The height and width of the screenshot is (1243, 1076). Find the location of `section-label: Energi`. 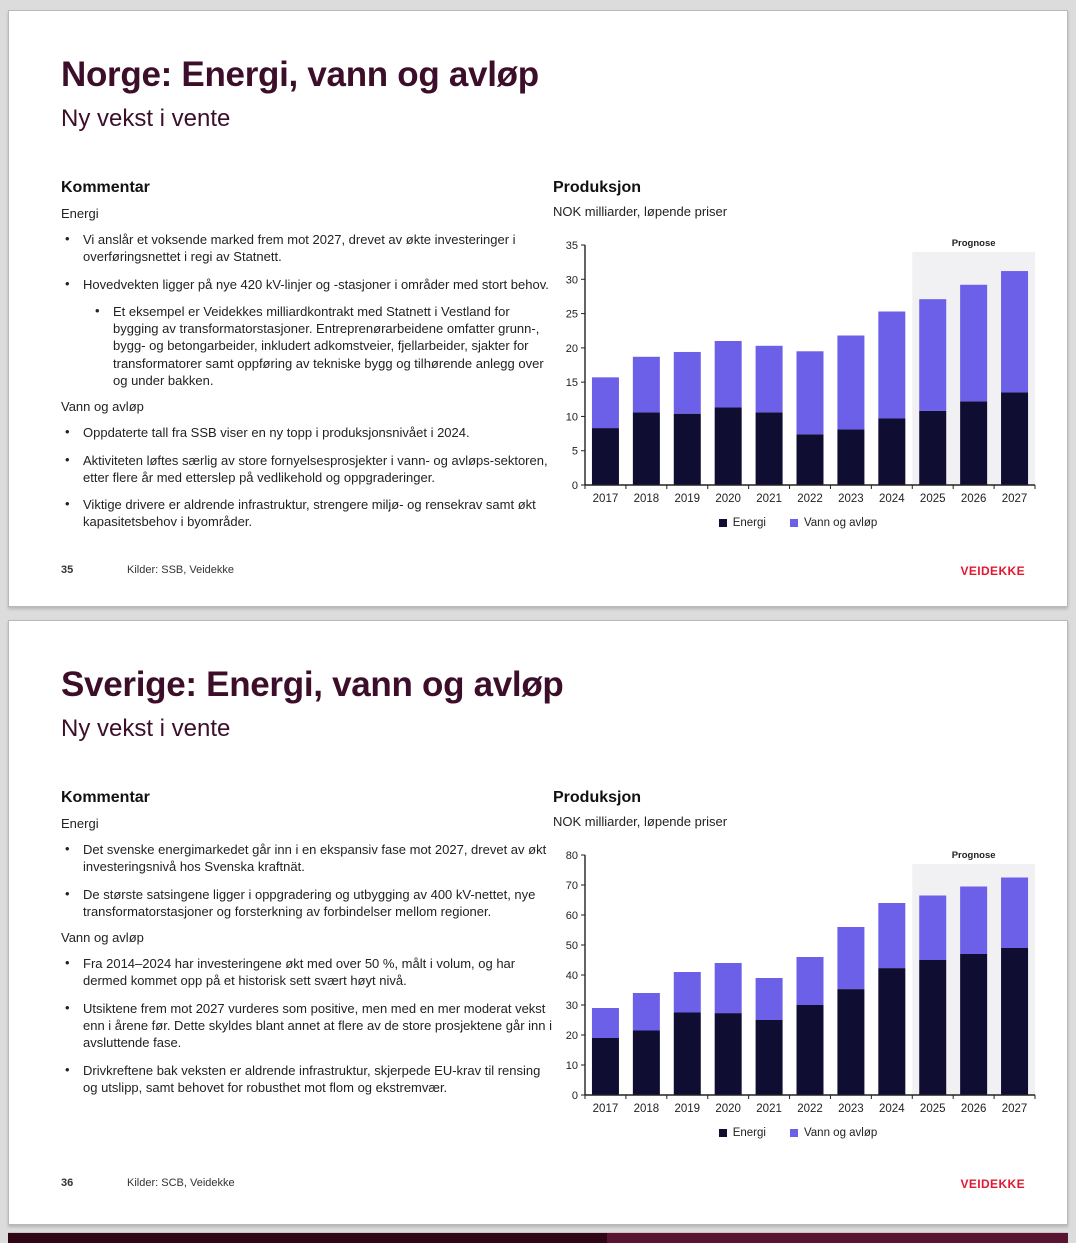

section-label: Energi is located at coordinates (80, 823).